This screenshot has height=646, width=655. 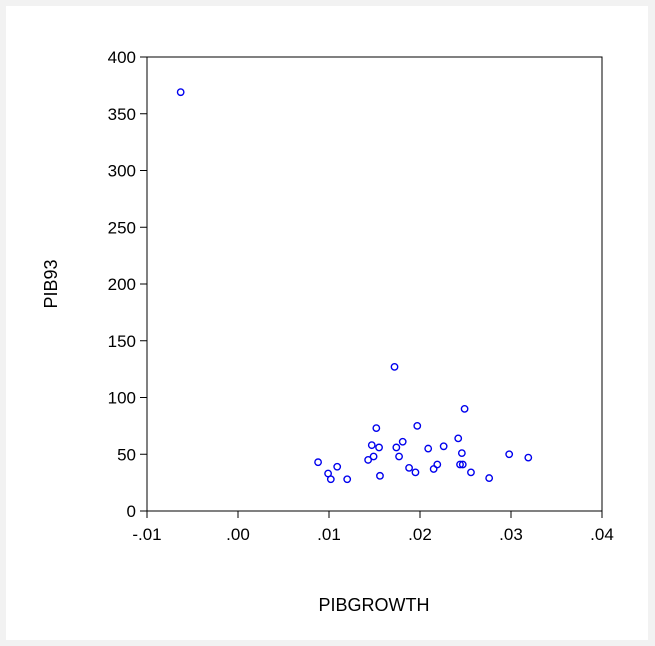 What do you see at coordinates (122, 284) in the screenshot?
I see `y-tick-label: 200` at bounding box center [122, 284].